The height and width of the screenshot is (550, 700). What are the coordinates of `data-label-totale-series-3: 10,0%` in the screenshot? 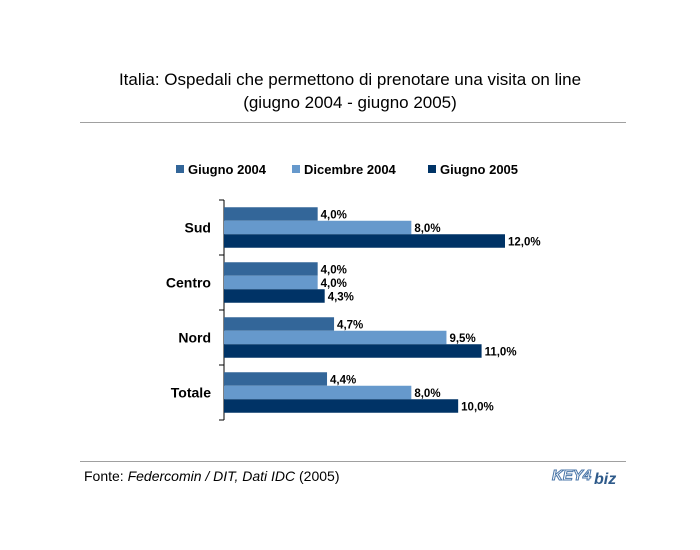 It's located at (477, 407).